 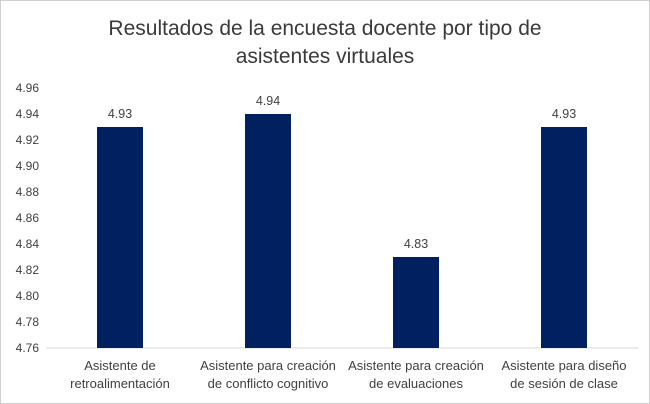 What do you see at coordinates (28, 244) in the screenshot?
I see `y-tick-label: 4.84` at bounding box center [28, 244].